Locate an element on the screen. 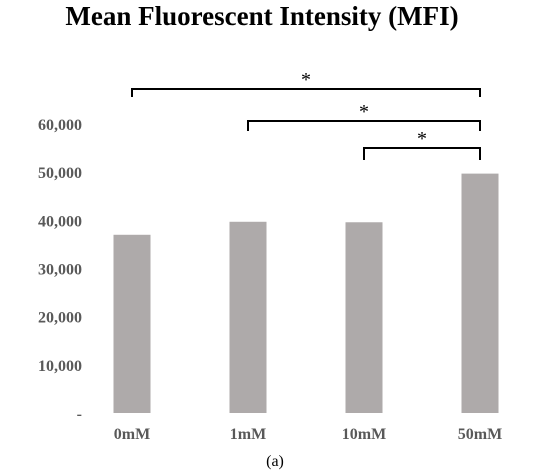  x-tick-label: 50mM is located at coordinates (480, 434).